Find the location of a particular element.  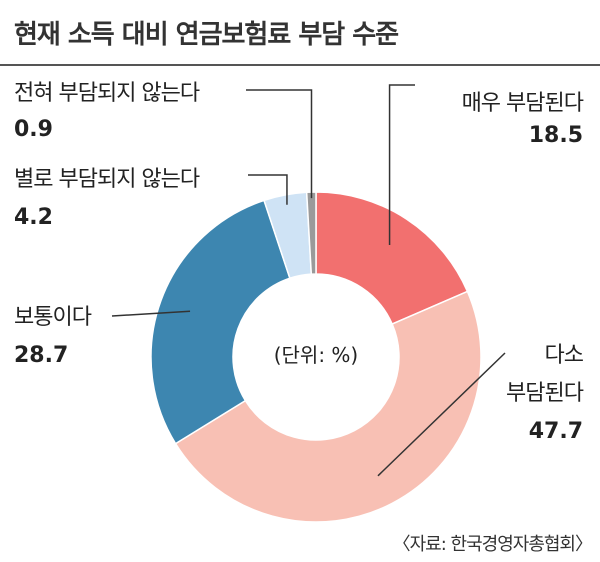

value-neutral: 28.7 is located at coordinates (41, 355).